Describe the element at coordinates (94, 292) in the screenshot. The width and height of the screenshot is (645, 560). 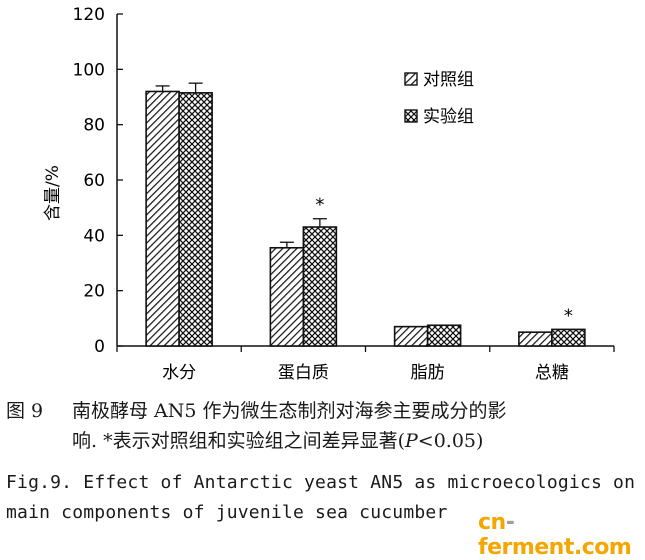
I see `y-tick-label: 20` at that location.